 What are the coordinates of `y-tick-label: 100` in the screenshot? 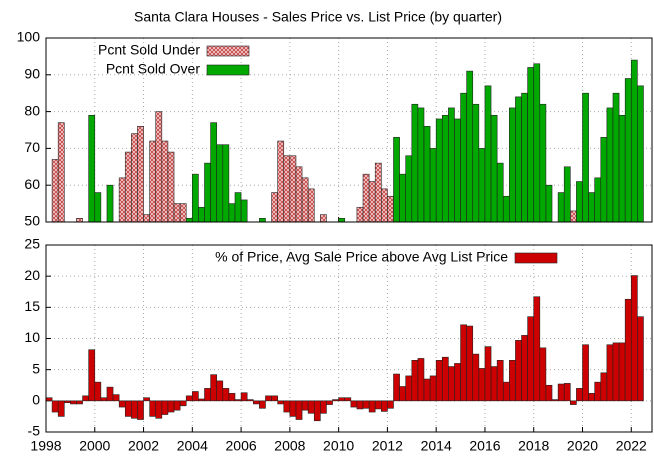 It's located at (29, 37).